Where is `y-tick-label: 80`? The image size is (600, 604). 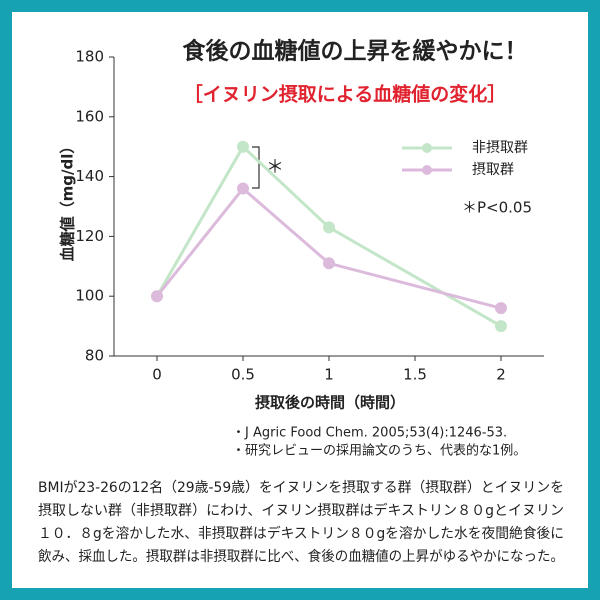
y-tick-label: 80 is located at coordinates (94, 356).